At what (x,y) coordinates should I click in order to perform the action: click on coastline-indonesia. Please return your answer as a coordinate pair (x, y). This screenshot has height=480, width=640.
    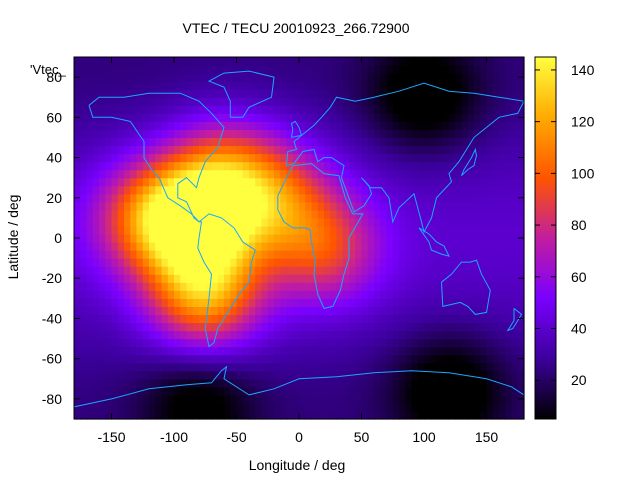
    Looking at the image, I should click on (434, 242).